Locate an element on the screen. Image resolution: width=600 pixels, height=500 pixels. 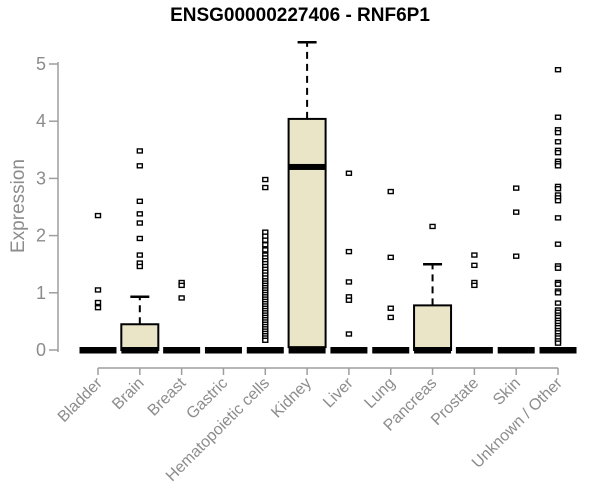
y-tick-label: 4 is located at coordinates (41, 121).